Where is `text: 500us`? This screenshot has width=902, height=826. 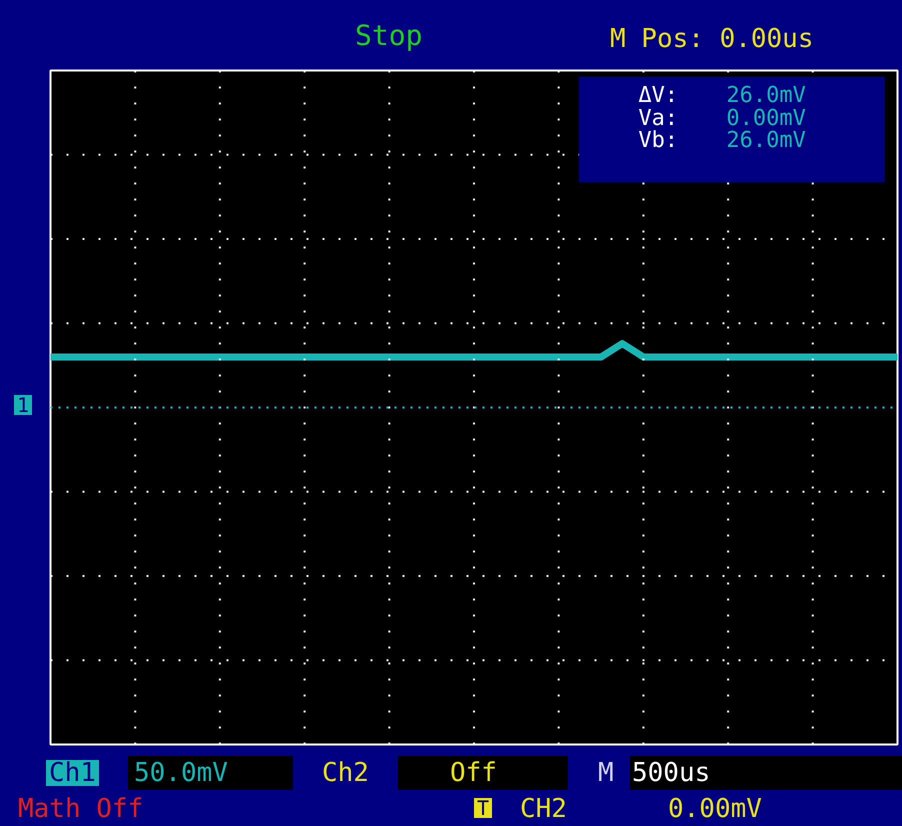
text: 500us is located at coordinates (671, 773).